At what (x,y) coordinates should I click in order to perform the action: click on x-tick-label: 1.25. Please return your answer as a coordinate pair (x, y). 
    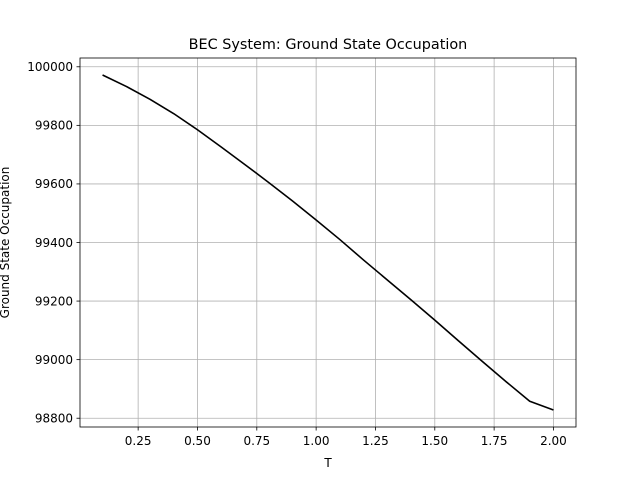
    Looking at the image, I should click on (375, 441).